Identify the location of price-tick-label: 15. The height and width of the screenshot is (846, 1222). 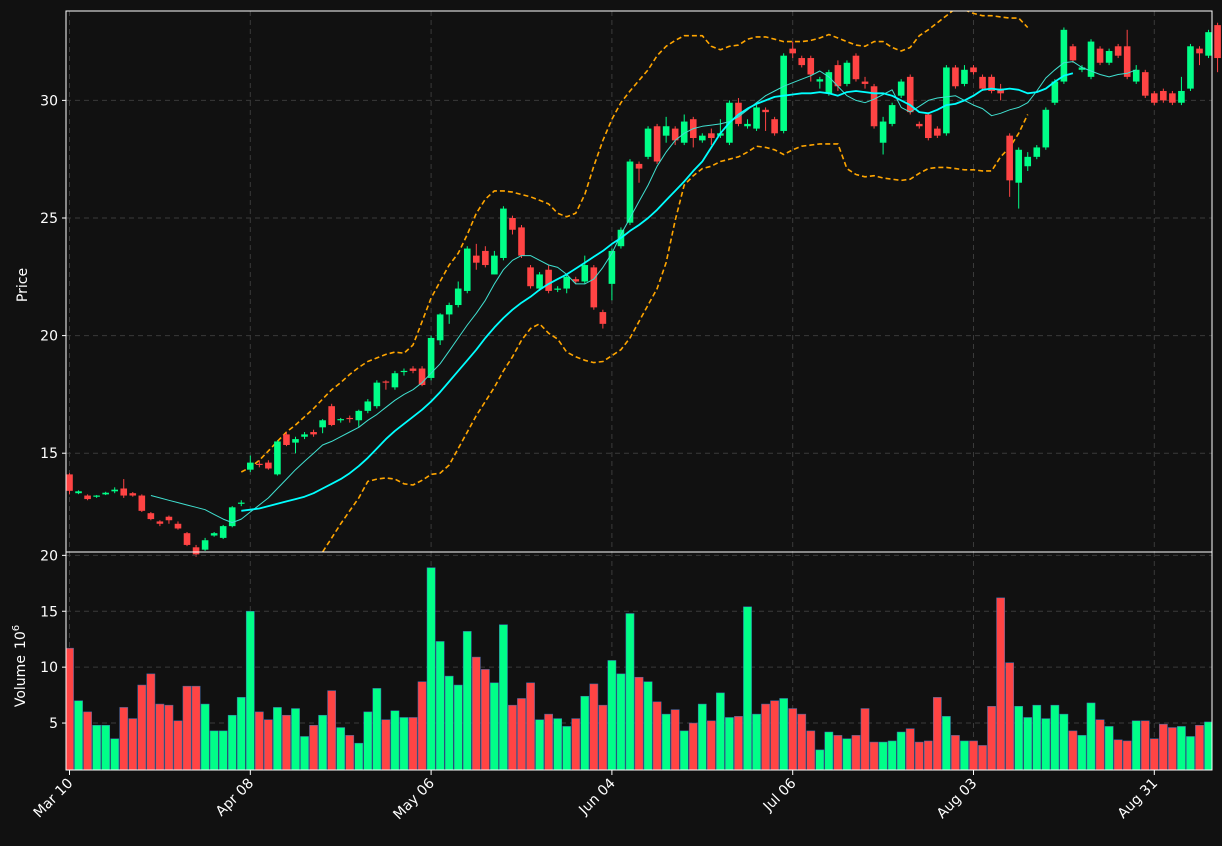
(49, 454).